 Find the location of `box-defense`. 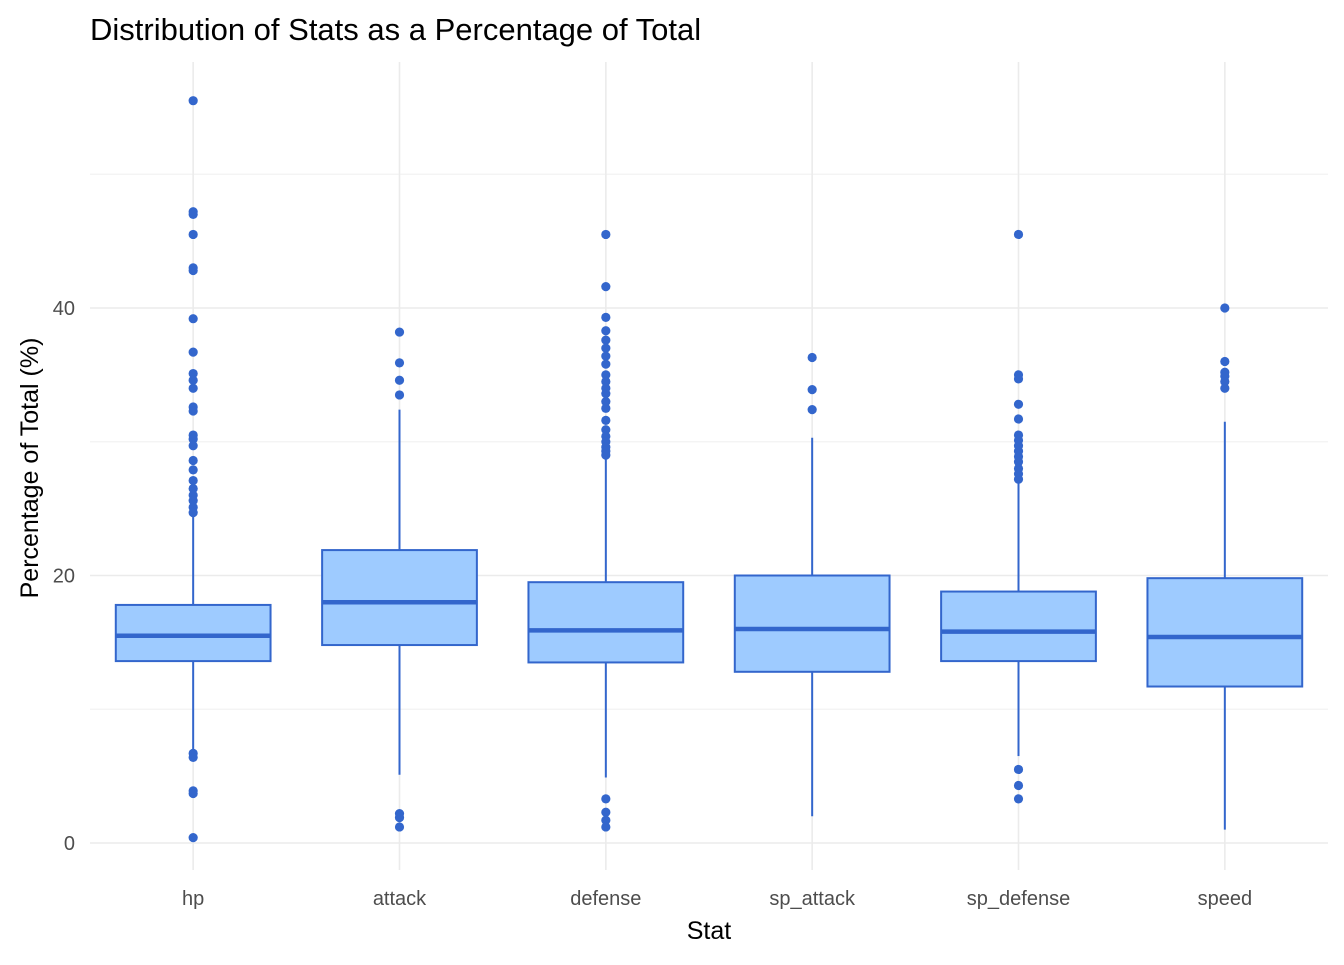

box-defense is located at coordinates (606, 530).